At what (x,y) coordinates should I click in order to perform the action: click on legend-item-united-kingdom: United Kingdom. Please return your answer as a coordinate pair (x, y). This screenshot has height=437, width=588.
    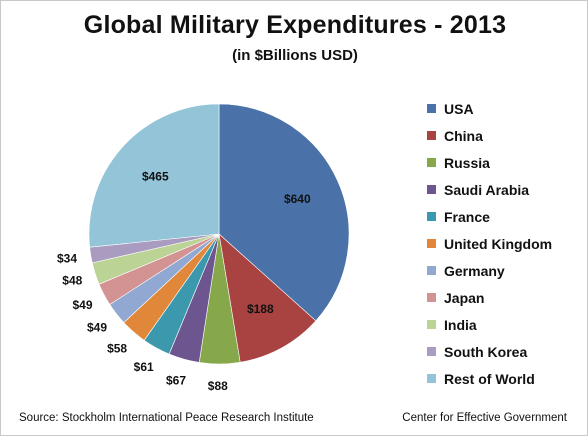
    Looking at the image, I should click on (507, 243).